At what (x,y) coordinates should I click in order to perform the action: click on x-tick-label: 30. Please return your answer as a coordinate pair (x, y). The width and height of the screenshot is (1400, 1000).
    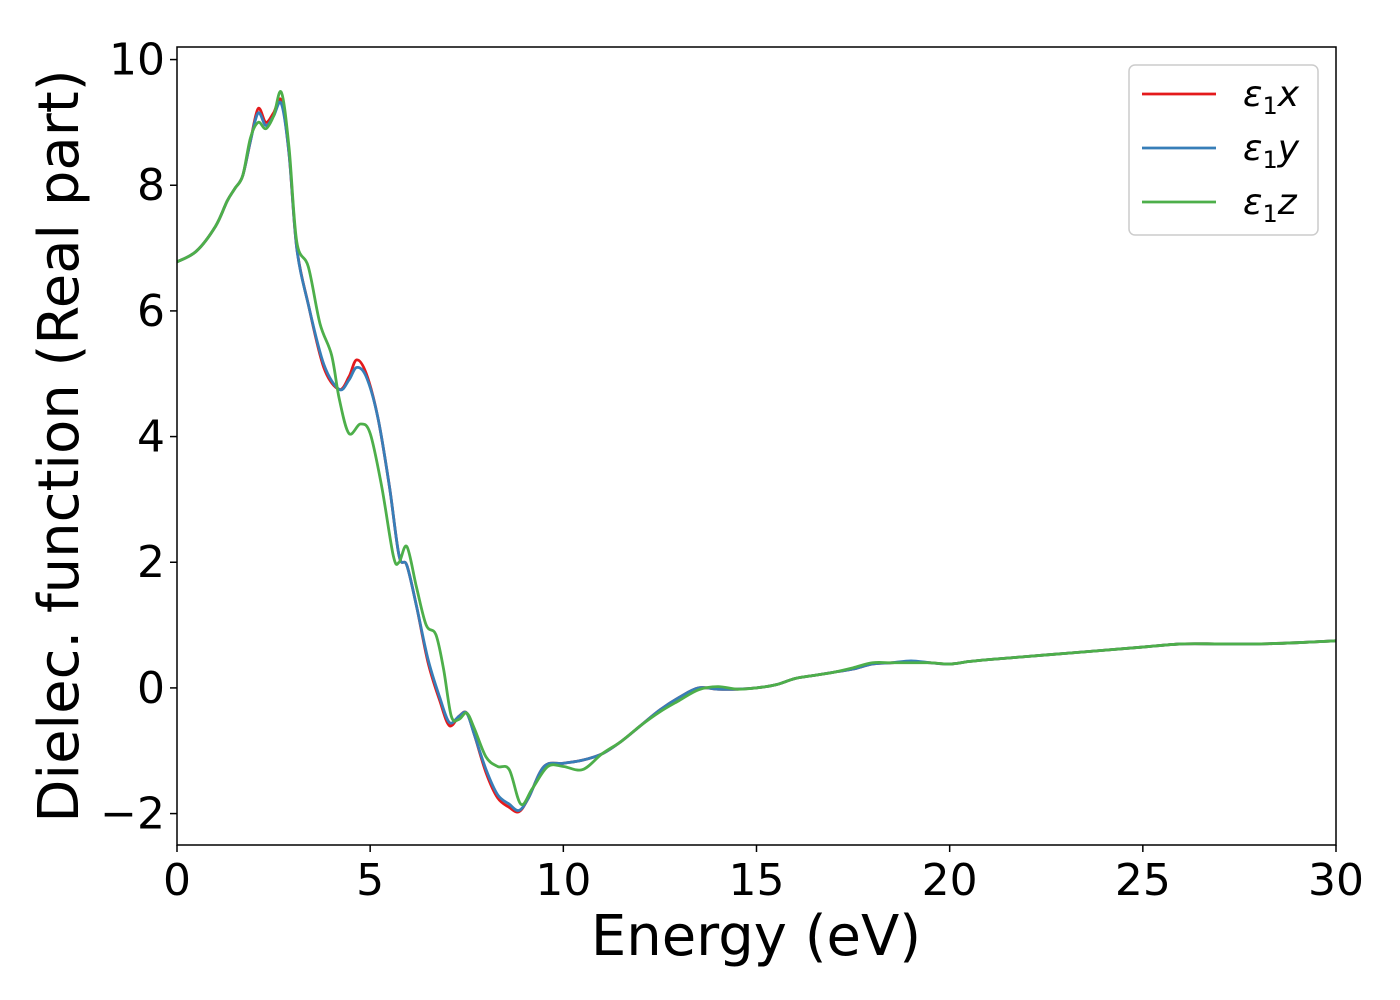
    Looking at the image, I should click on (1336, 880).